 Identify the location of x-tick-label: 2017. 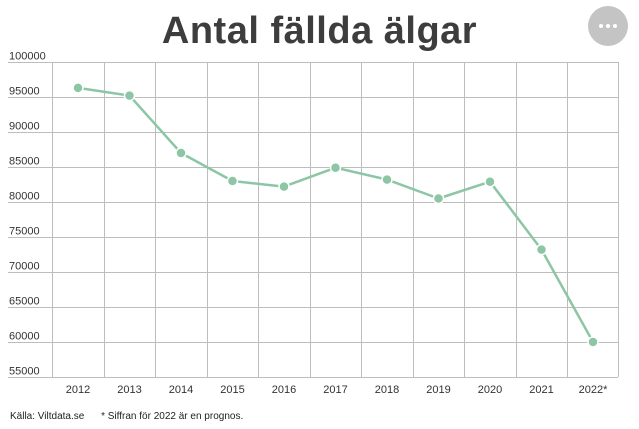
(335, 390).